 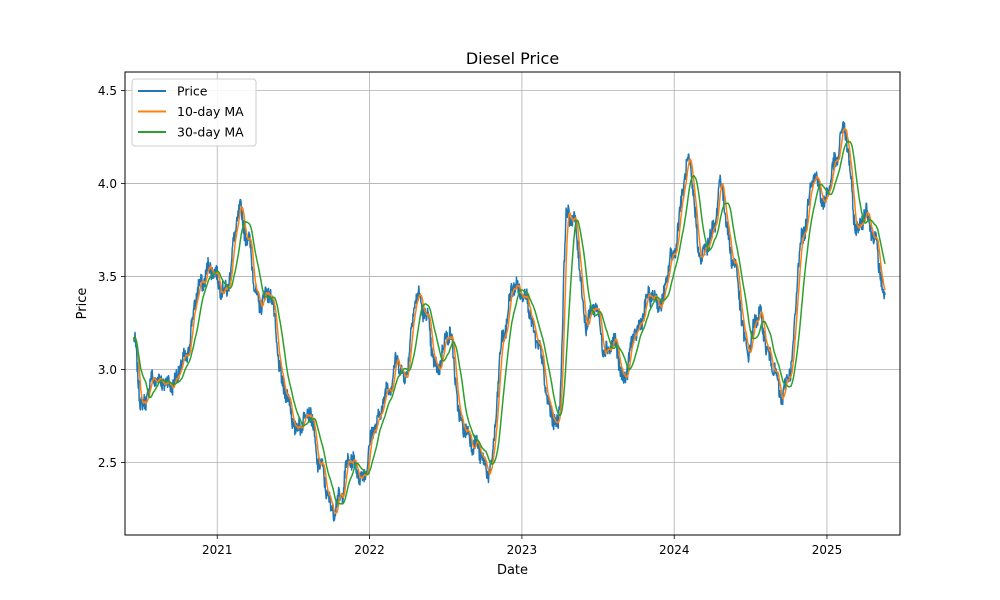 I want to click on legend: Price 10-day MA 30-day MA, so click(x=194, y=112).